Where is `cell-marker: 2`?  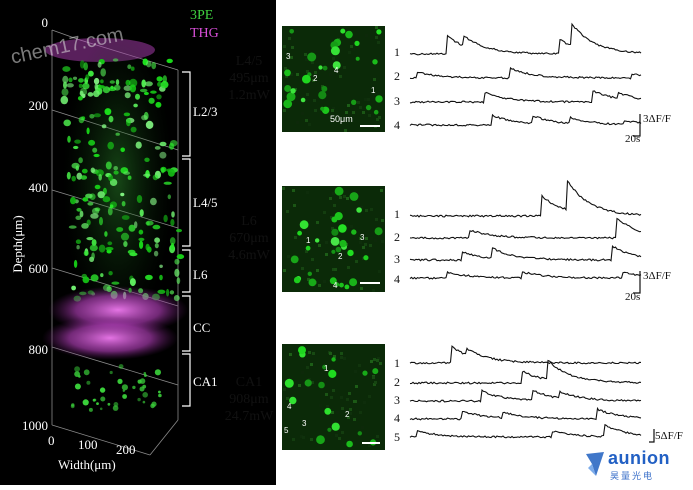 cell-marker: 2 is located at coordinates (340, 256).